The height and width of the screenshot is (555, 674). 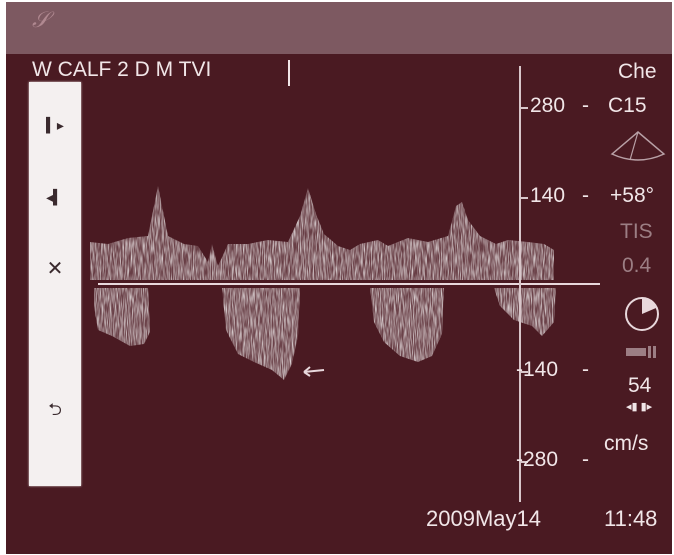 I want to click on return-button: ⮌, so click(x=55, y=411).